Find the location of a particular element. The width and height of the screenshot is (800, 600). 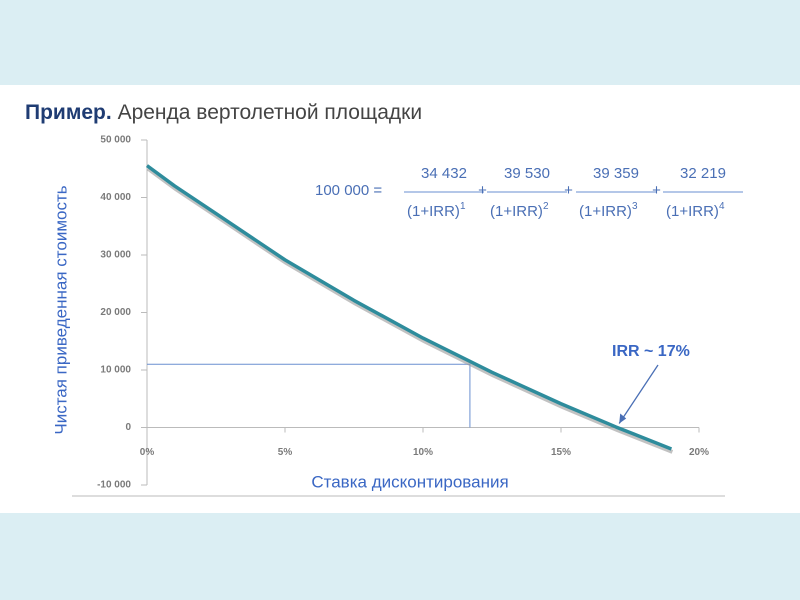

exponent: 4 is located at coordinates (722, 206).